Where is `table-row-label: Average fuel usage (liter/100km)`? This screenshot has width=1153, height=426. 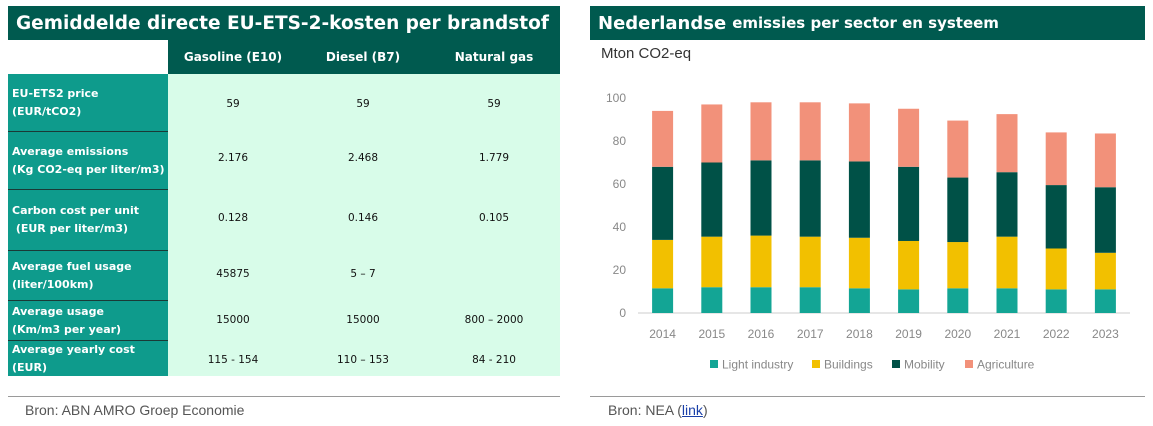
table-row-label: Average fuel usage (liter/100km) is located at coordinates (72, 275).